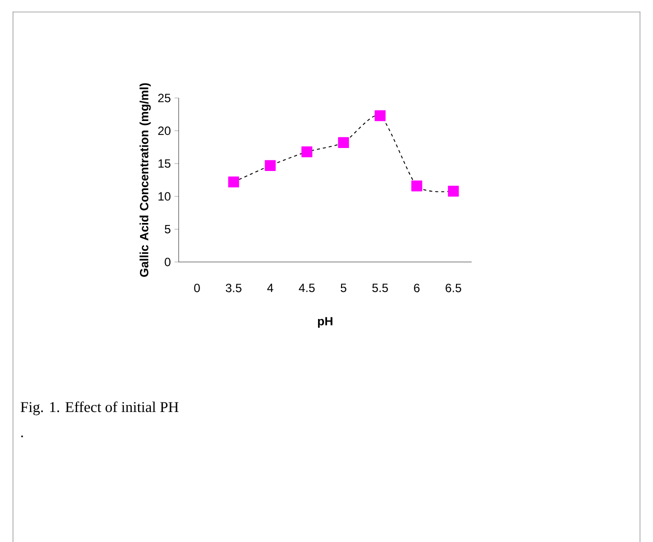  I want to click on y-axis-title: Gallic Acid Concentration (mg/ml), so click(145, 180).